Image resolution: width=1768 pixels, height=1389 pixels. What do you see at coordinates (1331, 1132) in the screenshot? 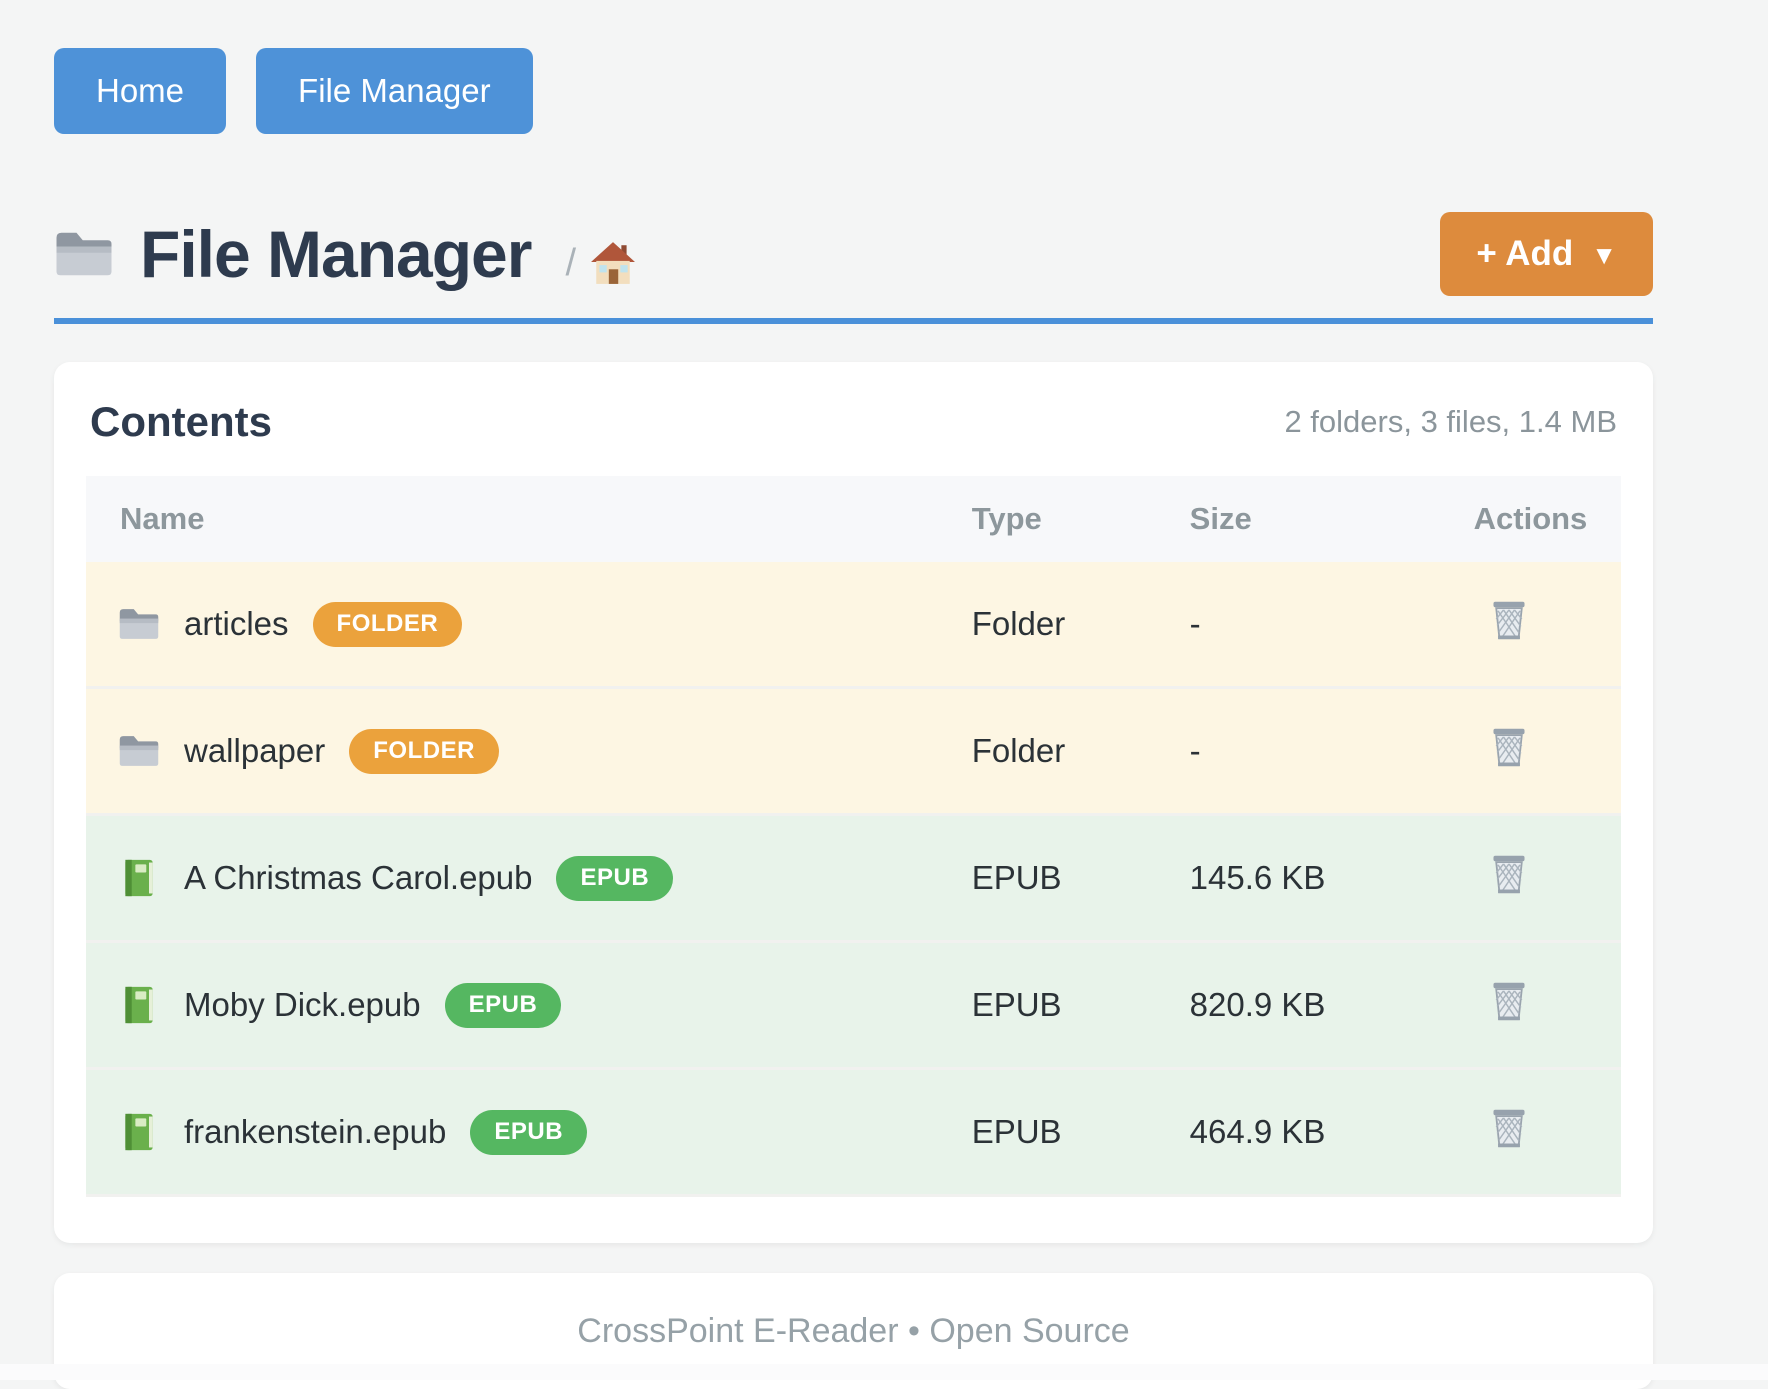
I see `size-cell: 464.9 KB` at bounding box center [1331, 1132].